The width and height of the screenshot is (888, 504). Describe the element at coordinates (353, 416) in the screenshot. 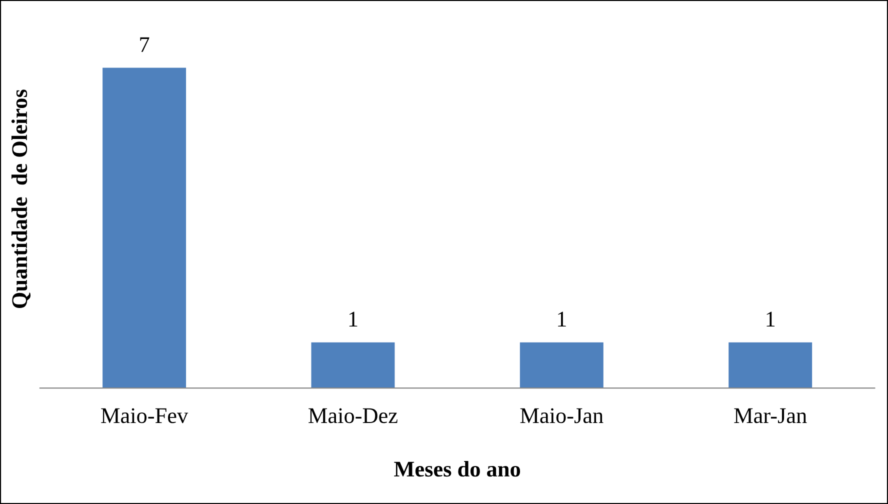

I see `x-tick-label: Maio-Dez` at that location.